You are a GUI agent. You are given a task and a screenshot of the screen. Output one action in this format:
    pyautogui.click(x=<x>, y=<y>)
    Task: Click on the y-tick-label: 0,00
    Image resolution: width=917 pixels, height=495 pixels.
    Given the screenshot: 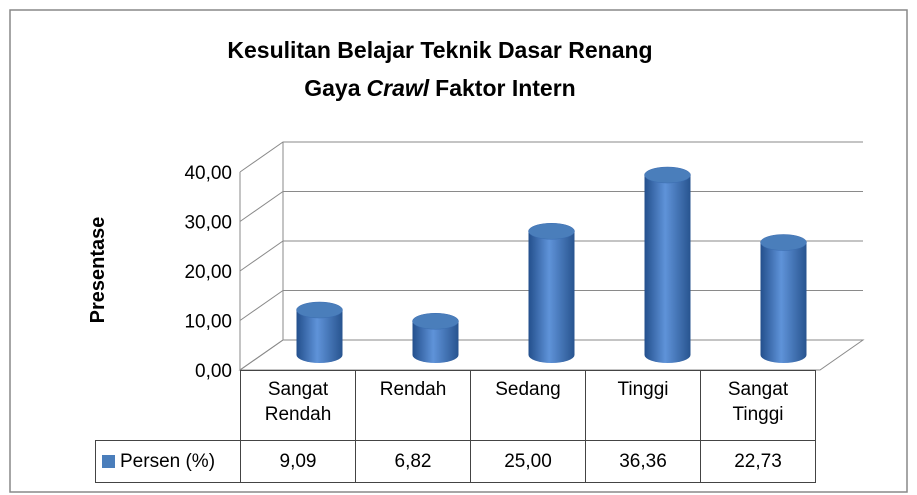 What is the action you would take?
    pyautogui.click(x=213, y=371)
    